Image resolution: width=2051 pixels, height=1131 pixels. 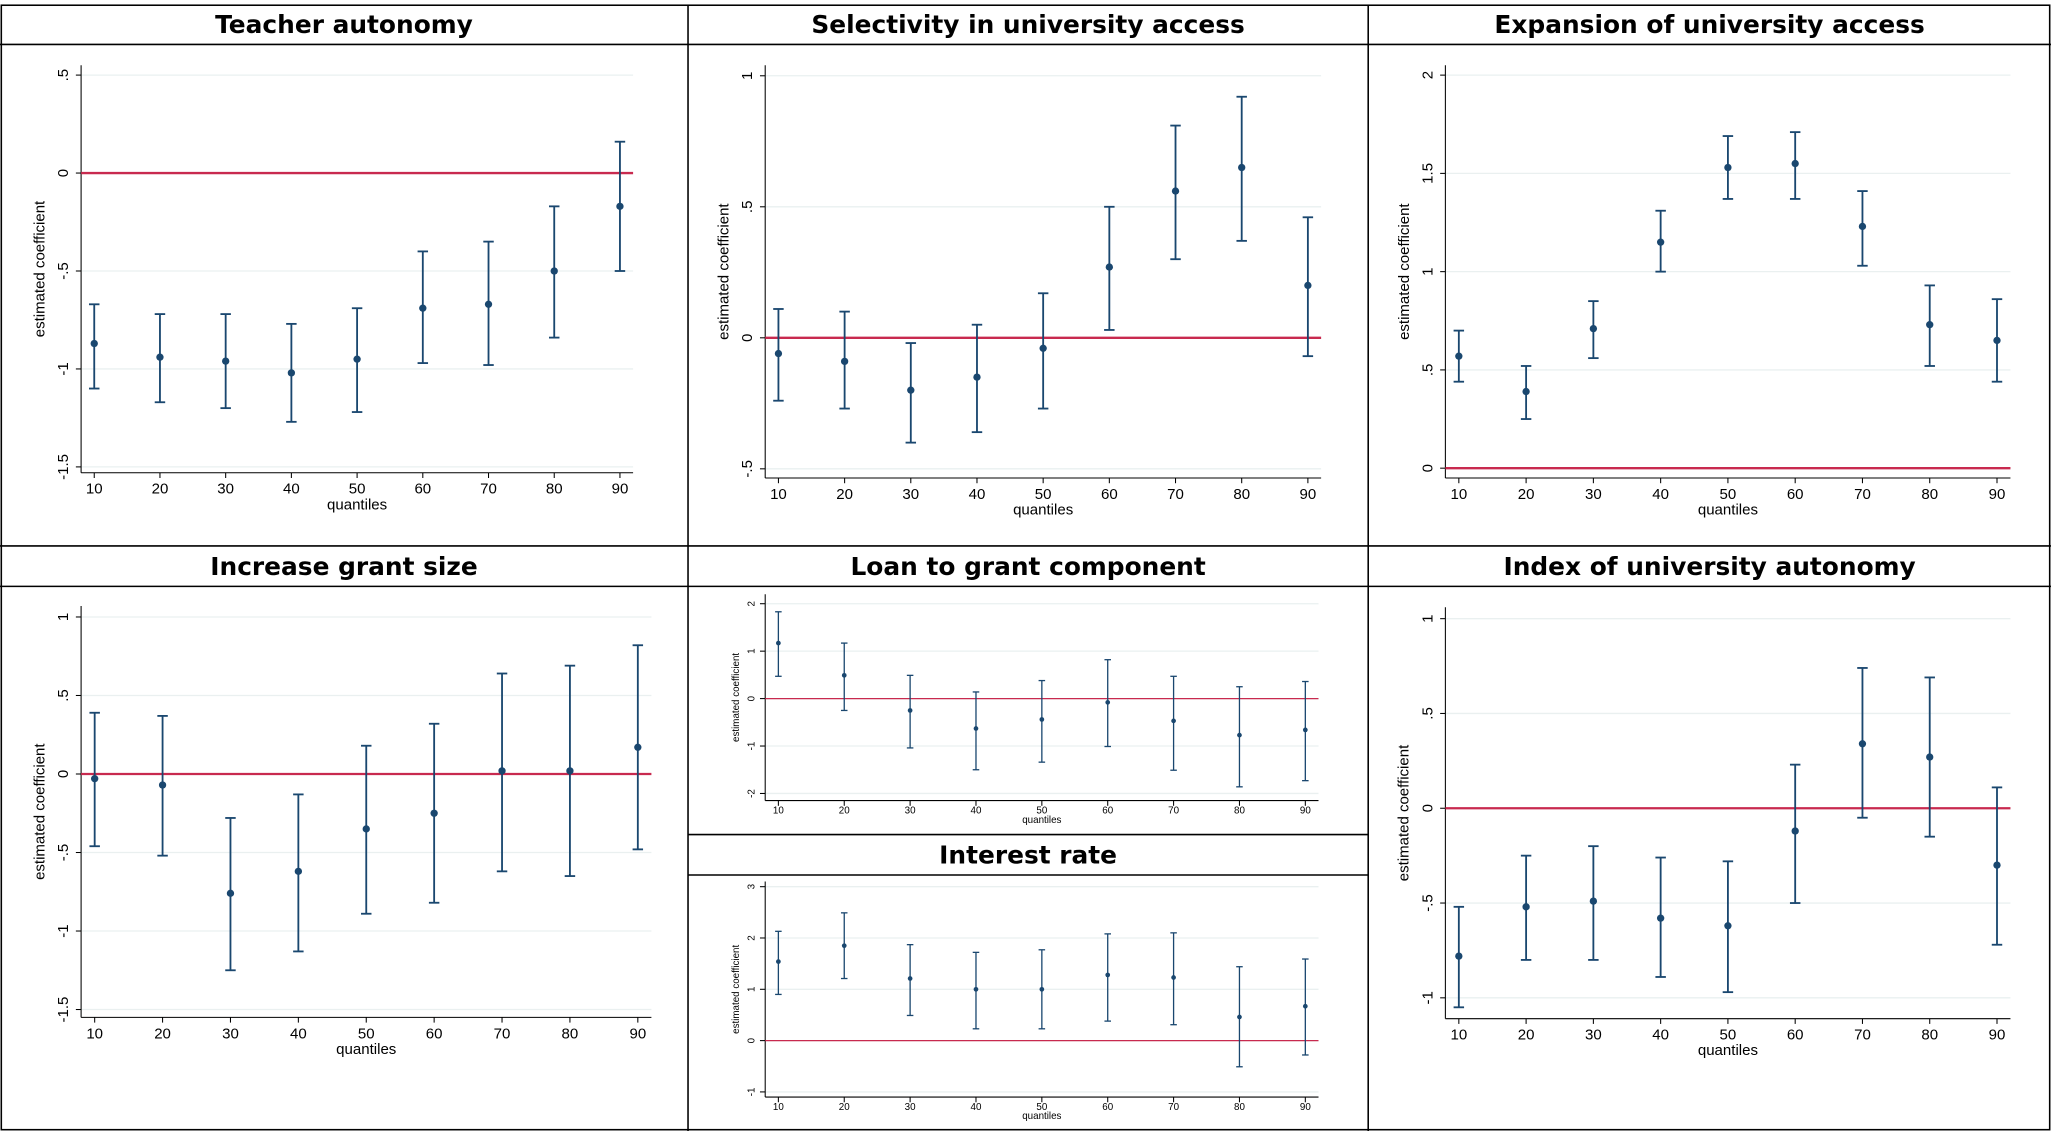 What do you see at coordinates (1709, 566) in the screenshot?
I see `chart-title: Index of university autonomy` at bounding box center [1709, 566].